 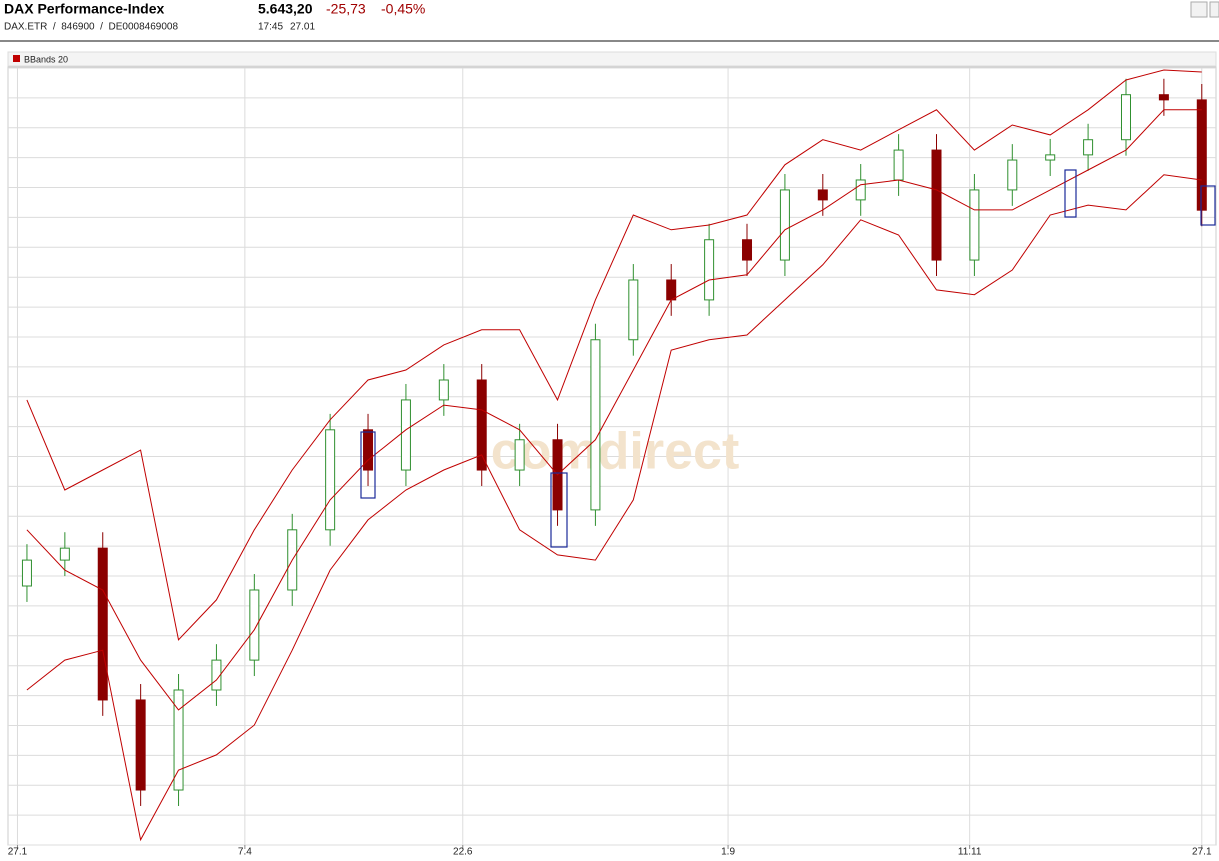 What do you see at coordinates (615, 452) in the screenshot?
I see `watermark: comdirect` at bounding box center [615, 452].